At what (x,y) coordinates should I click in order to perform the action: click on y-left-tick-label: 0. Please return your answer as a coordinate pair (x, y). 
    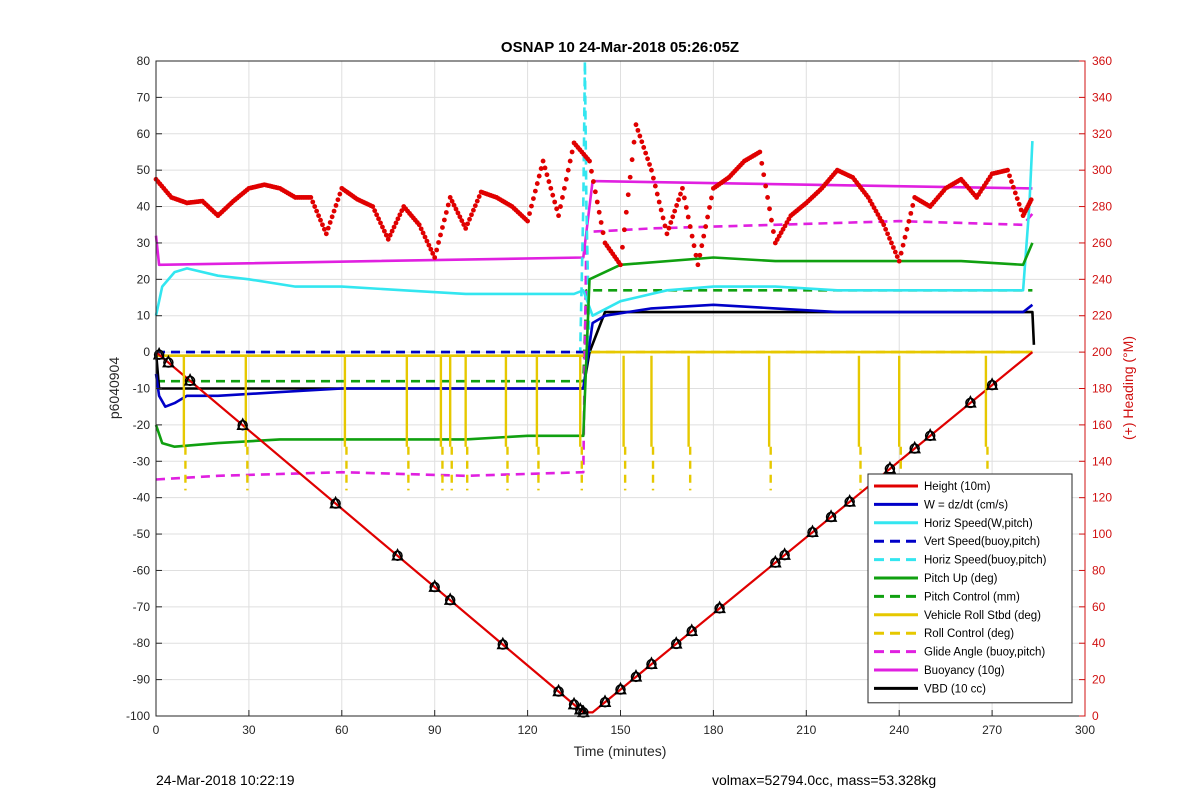
    Looking at the image, I should click on (146, 352).